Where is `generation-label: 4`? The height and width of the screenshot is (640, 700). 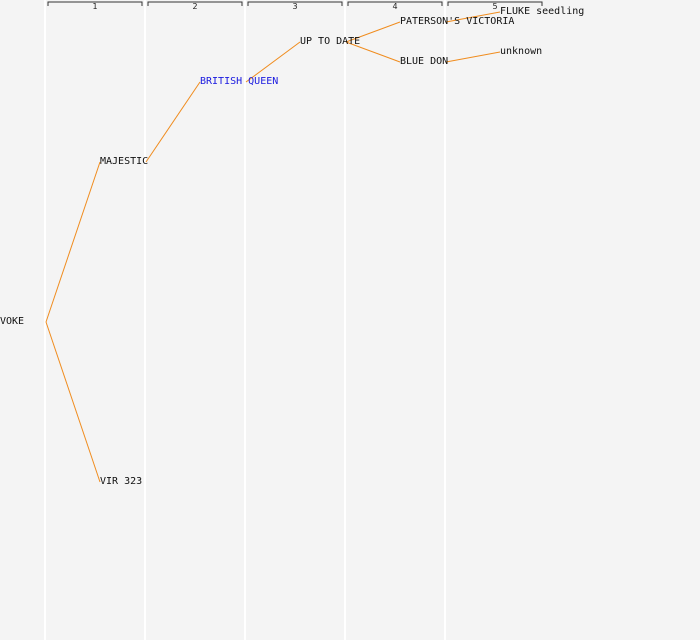
generation-label: 4 is located at coordinates (395, 6).